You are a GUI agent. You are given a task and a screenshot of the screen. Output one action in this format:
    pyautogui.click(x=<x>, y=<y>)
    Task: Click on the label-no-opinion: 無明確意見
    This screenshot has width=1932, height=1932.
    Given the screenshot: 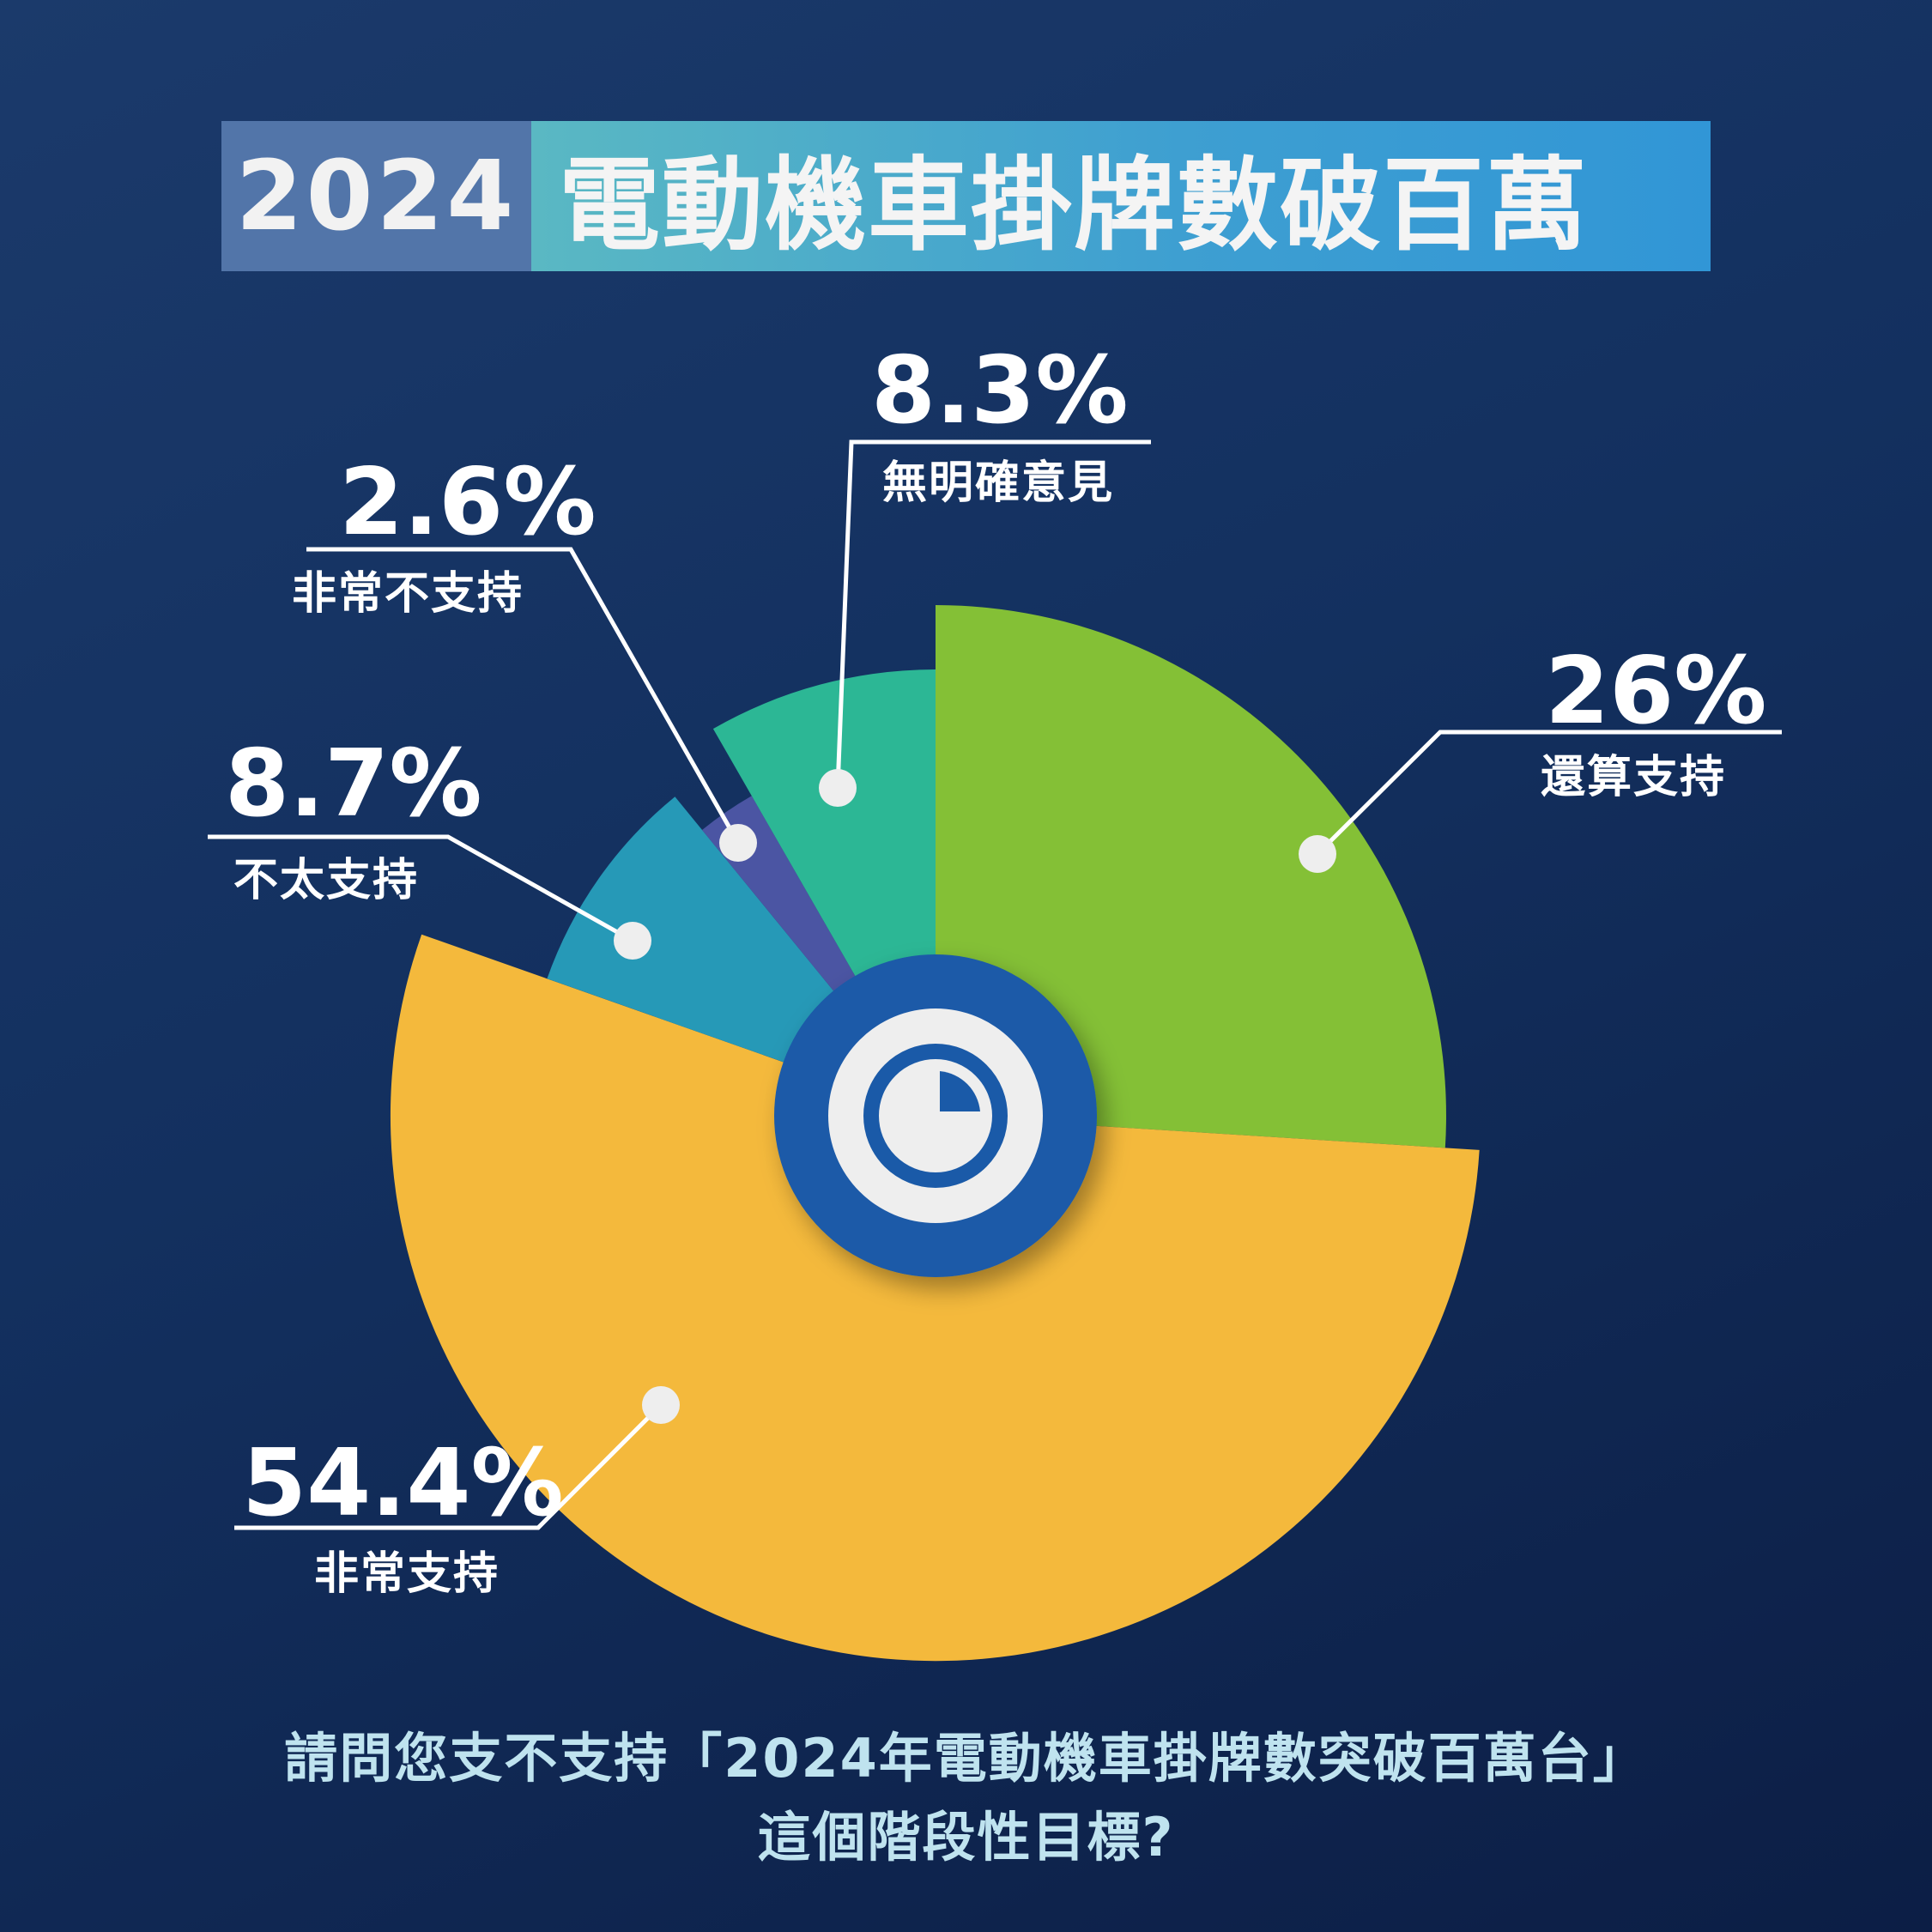 What is the action you would take?
    pyautogui.click(x=998, y=483)
    